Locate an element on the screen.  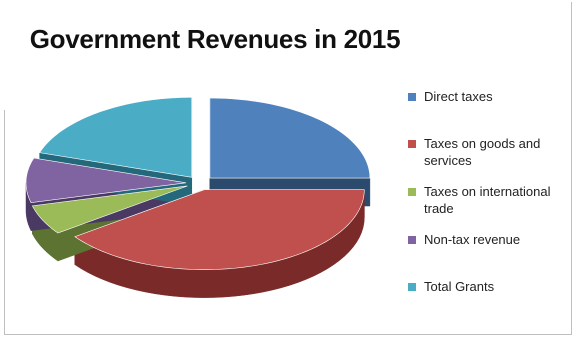
legend-label: Total Grants is located at coordinates (459, 286).